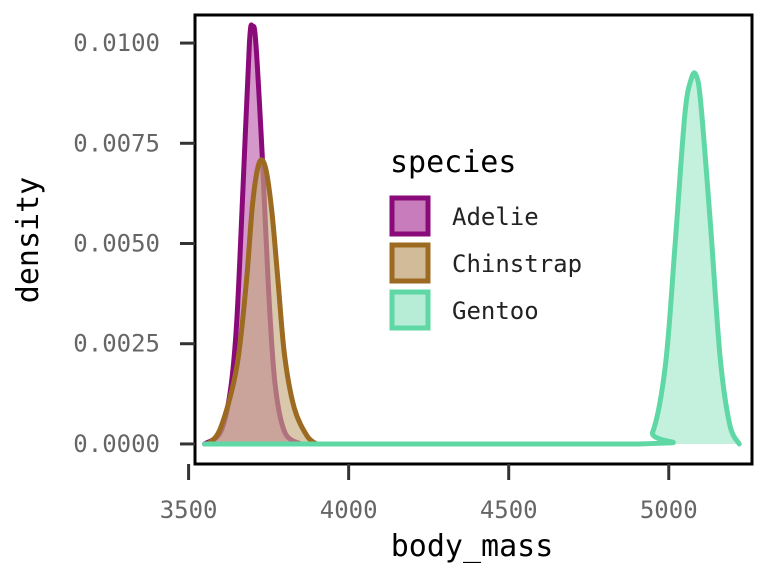 This screenshot has height=576, width=768. What do you see at coordinates (669, 510) in the screenshot?
I see `x-tick-label: 5000` at bounding box center [669, 510].